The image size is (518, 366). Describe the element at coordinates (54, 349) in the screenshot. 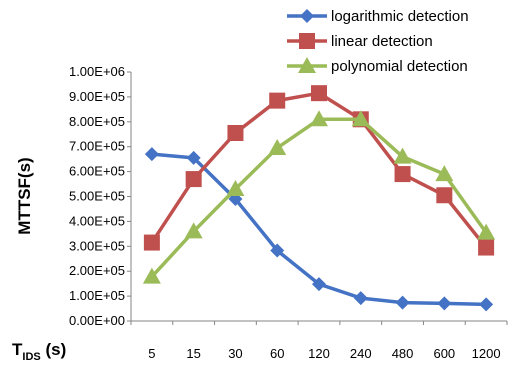

I see `x-axis-title-suffix: (s)` at that location.